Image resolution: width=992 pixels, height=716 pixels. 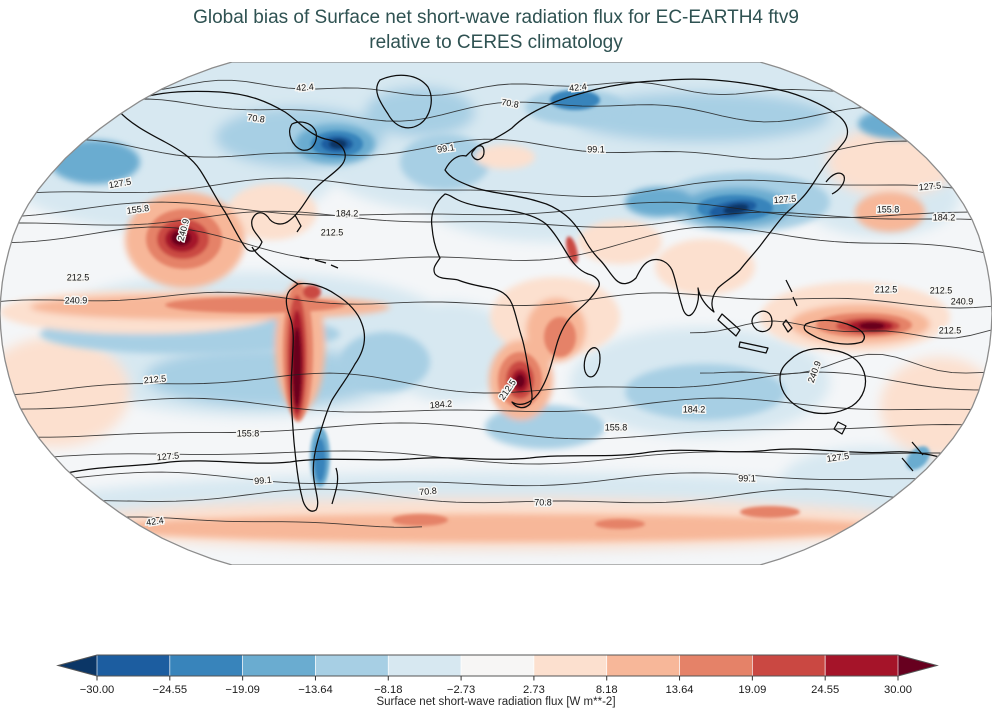 I want to click on colorbar-tick-label: −8.18, so click(x=388, y=690).